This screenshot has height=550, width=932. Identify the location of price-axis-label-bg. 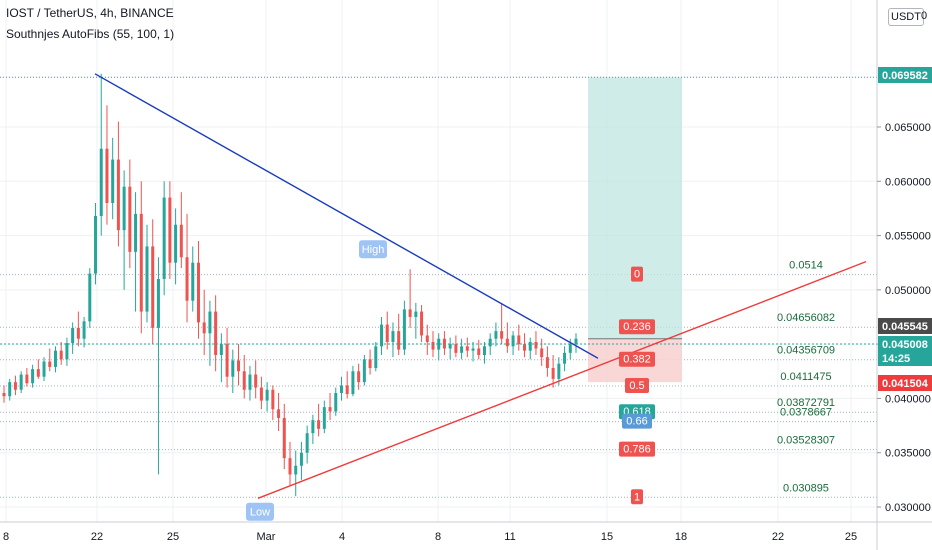
(905, 383).